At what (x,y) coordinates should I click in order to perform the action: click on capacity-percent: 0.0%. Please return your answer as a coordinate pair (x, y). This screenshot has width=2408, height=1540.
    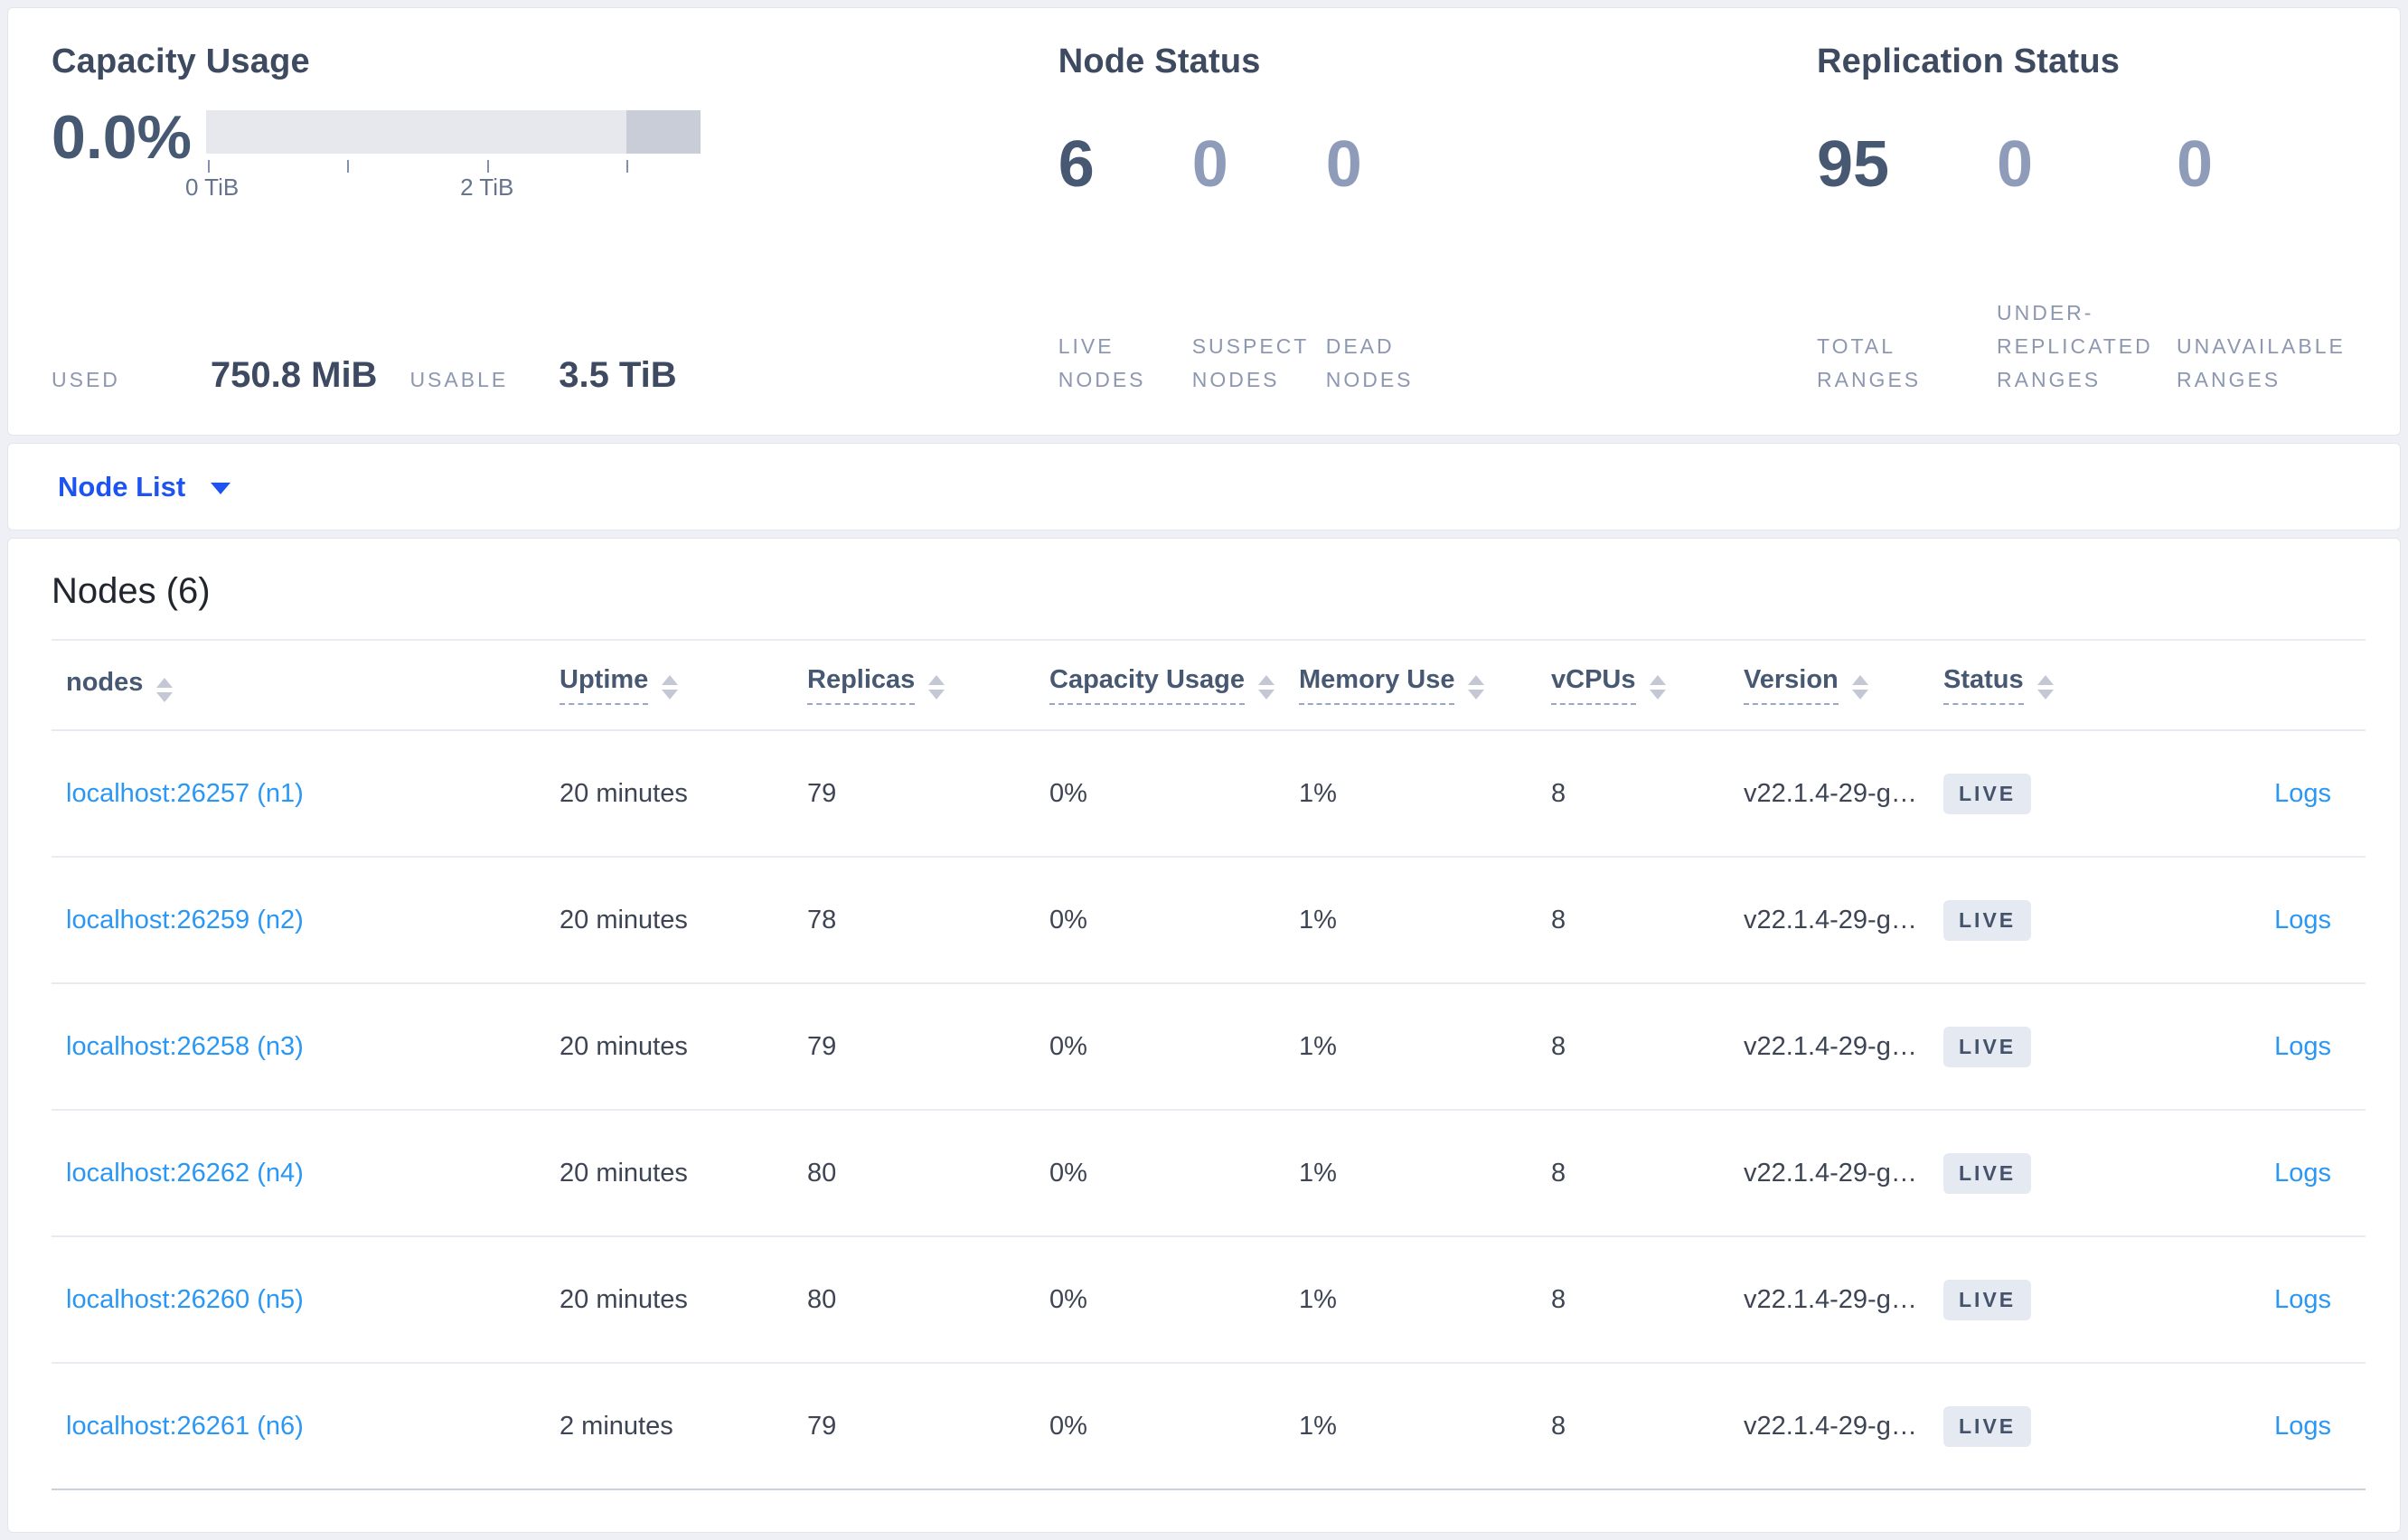
    Looking at the image, I should click on (122, 137).